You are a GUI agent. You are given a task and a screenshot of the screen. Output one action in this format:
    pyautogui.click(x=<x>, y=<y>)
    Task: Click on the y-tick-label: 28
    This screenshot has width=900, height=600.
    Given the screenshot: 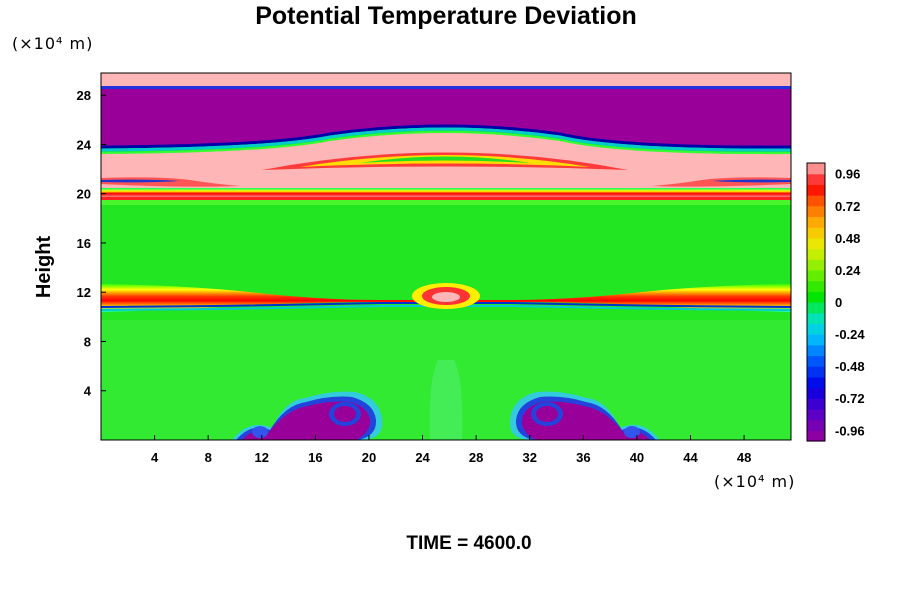 What is the action you would take?
    pyautogui.click(x=84, y=95)
    